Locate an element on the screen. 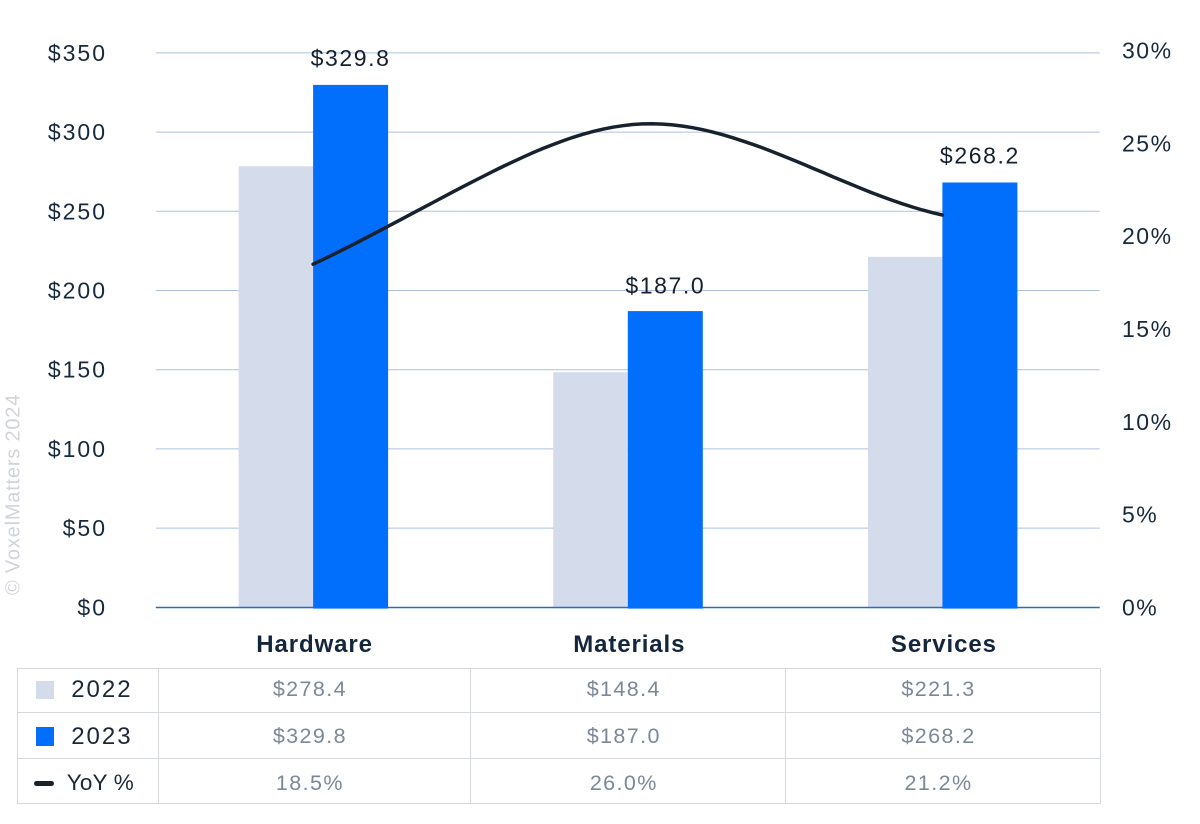 Image resolution: width=1200 pixels, height=824 pixels. svg-text: $268.2 is located at coordinates (980, 156).